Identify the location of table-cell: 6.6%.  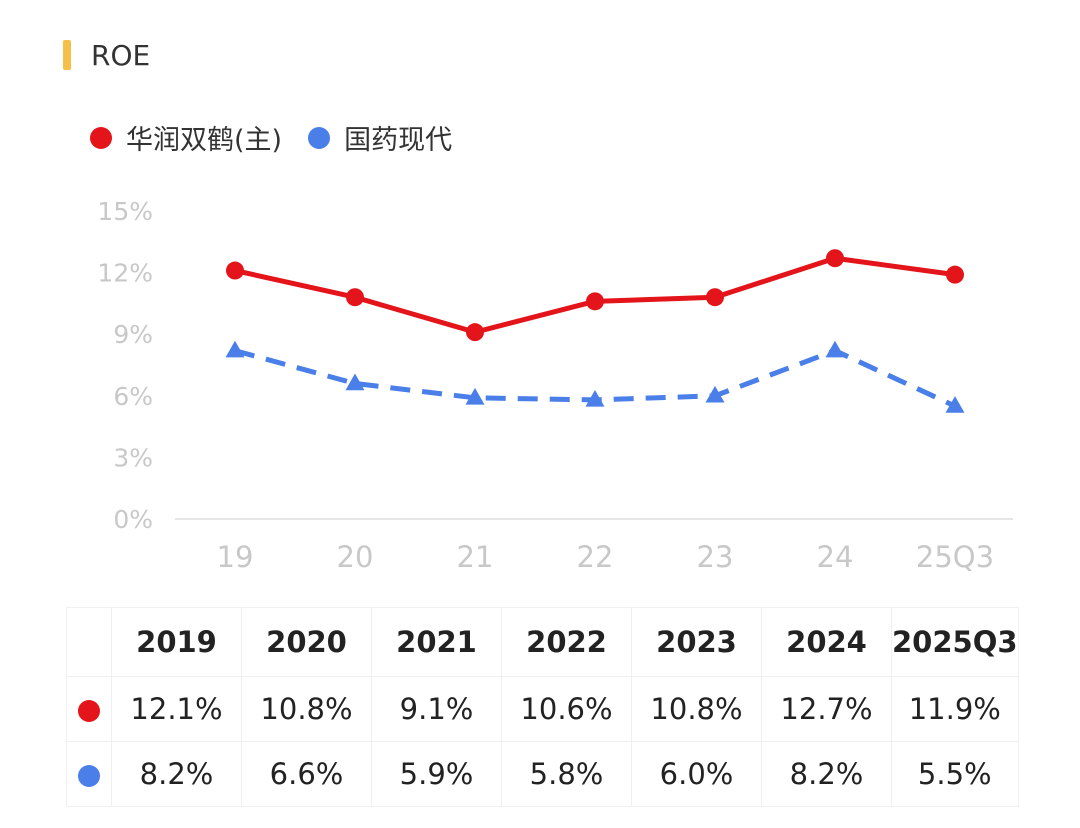
(306, 774).